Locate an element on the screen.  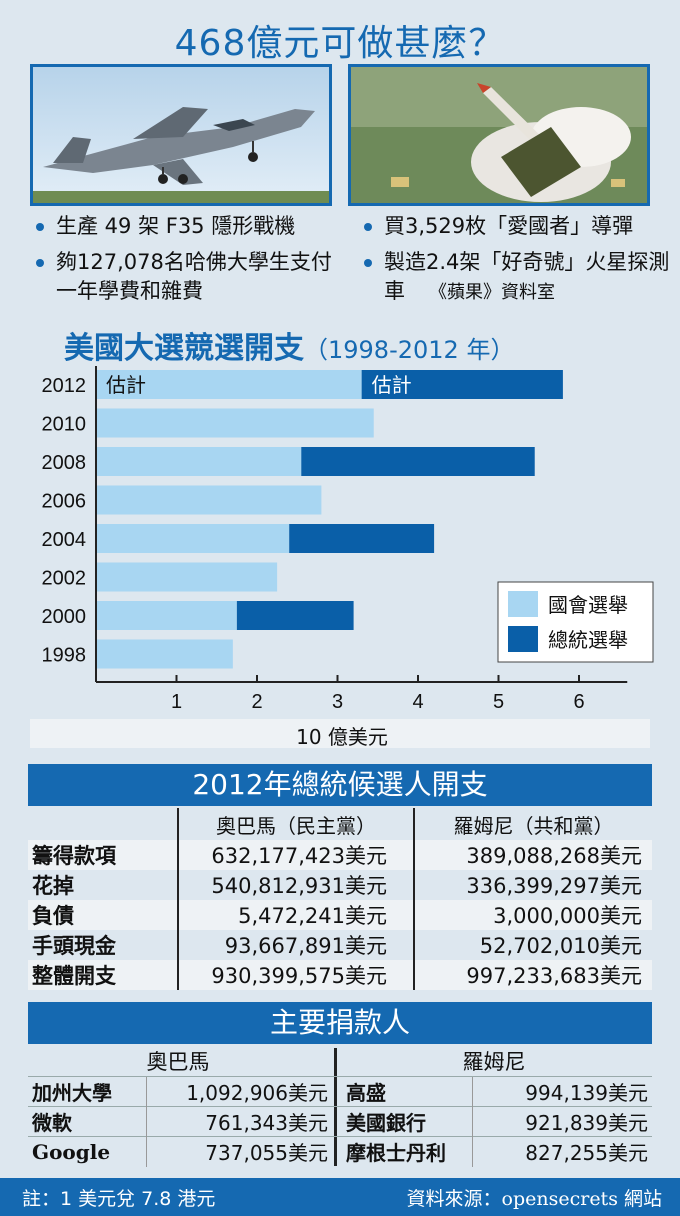
donor-amount: 921,839美元 is located at coordinates (561, 1121).